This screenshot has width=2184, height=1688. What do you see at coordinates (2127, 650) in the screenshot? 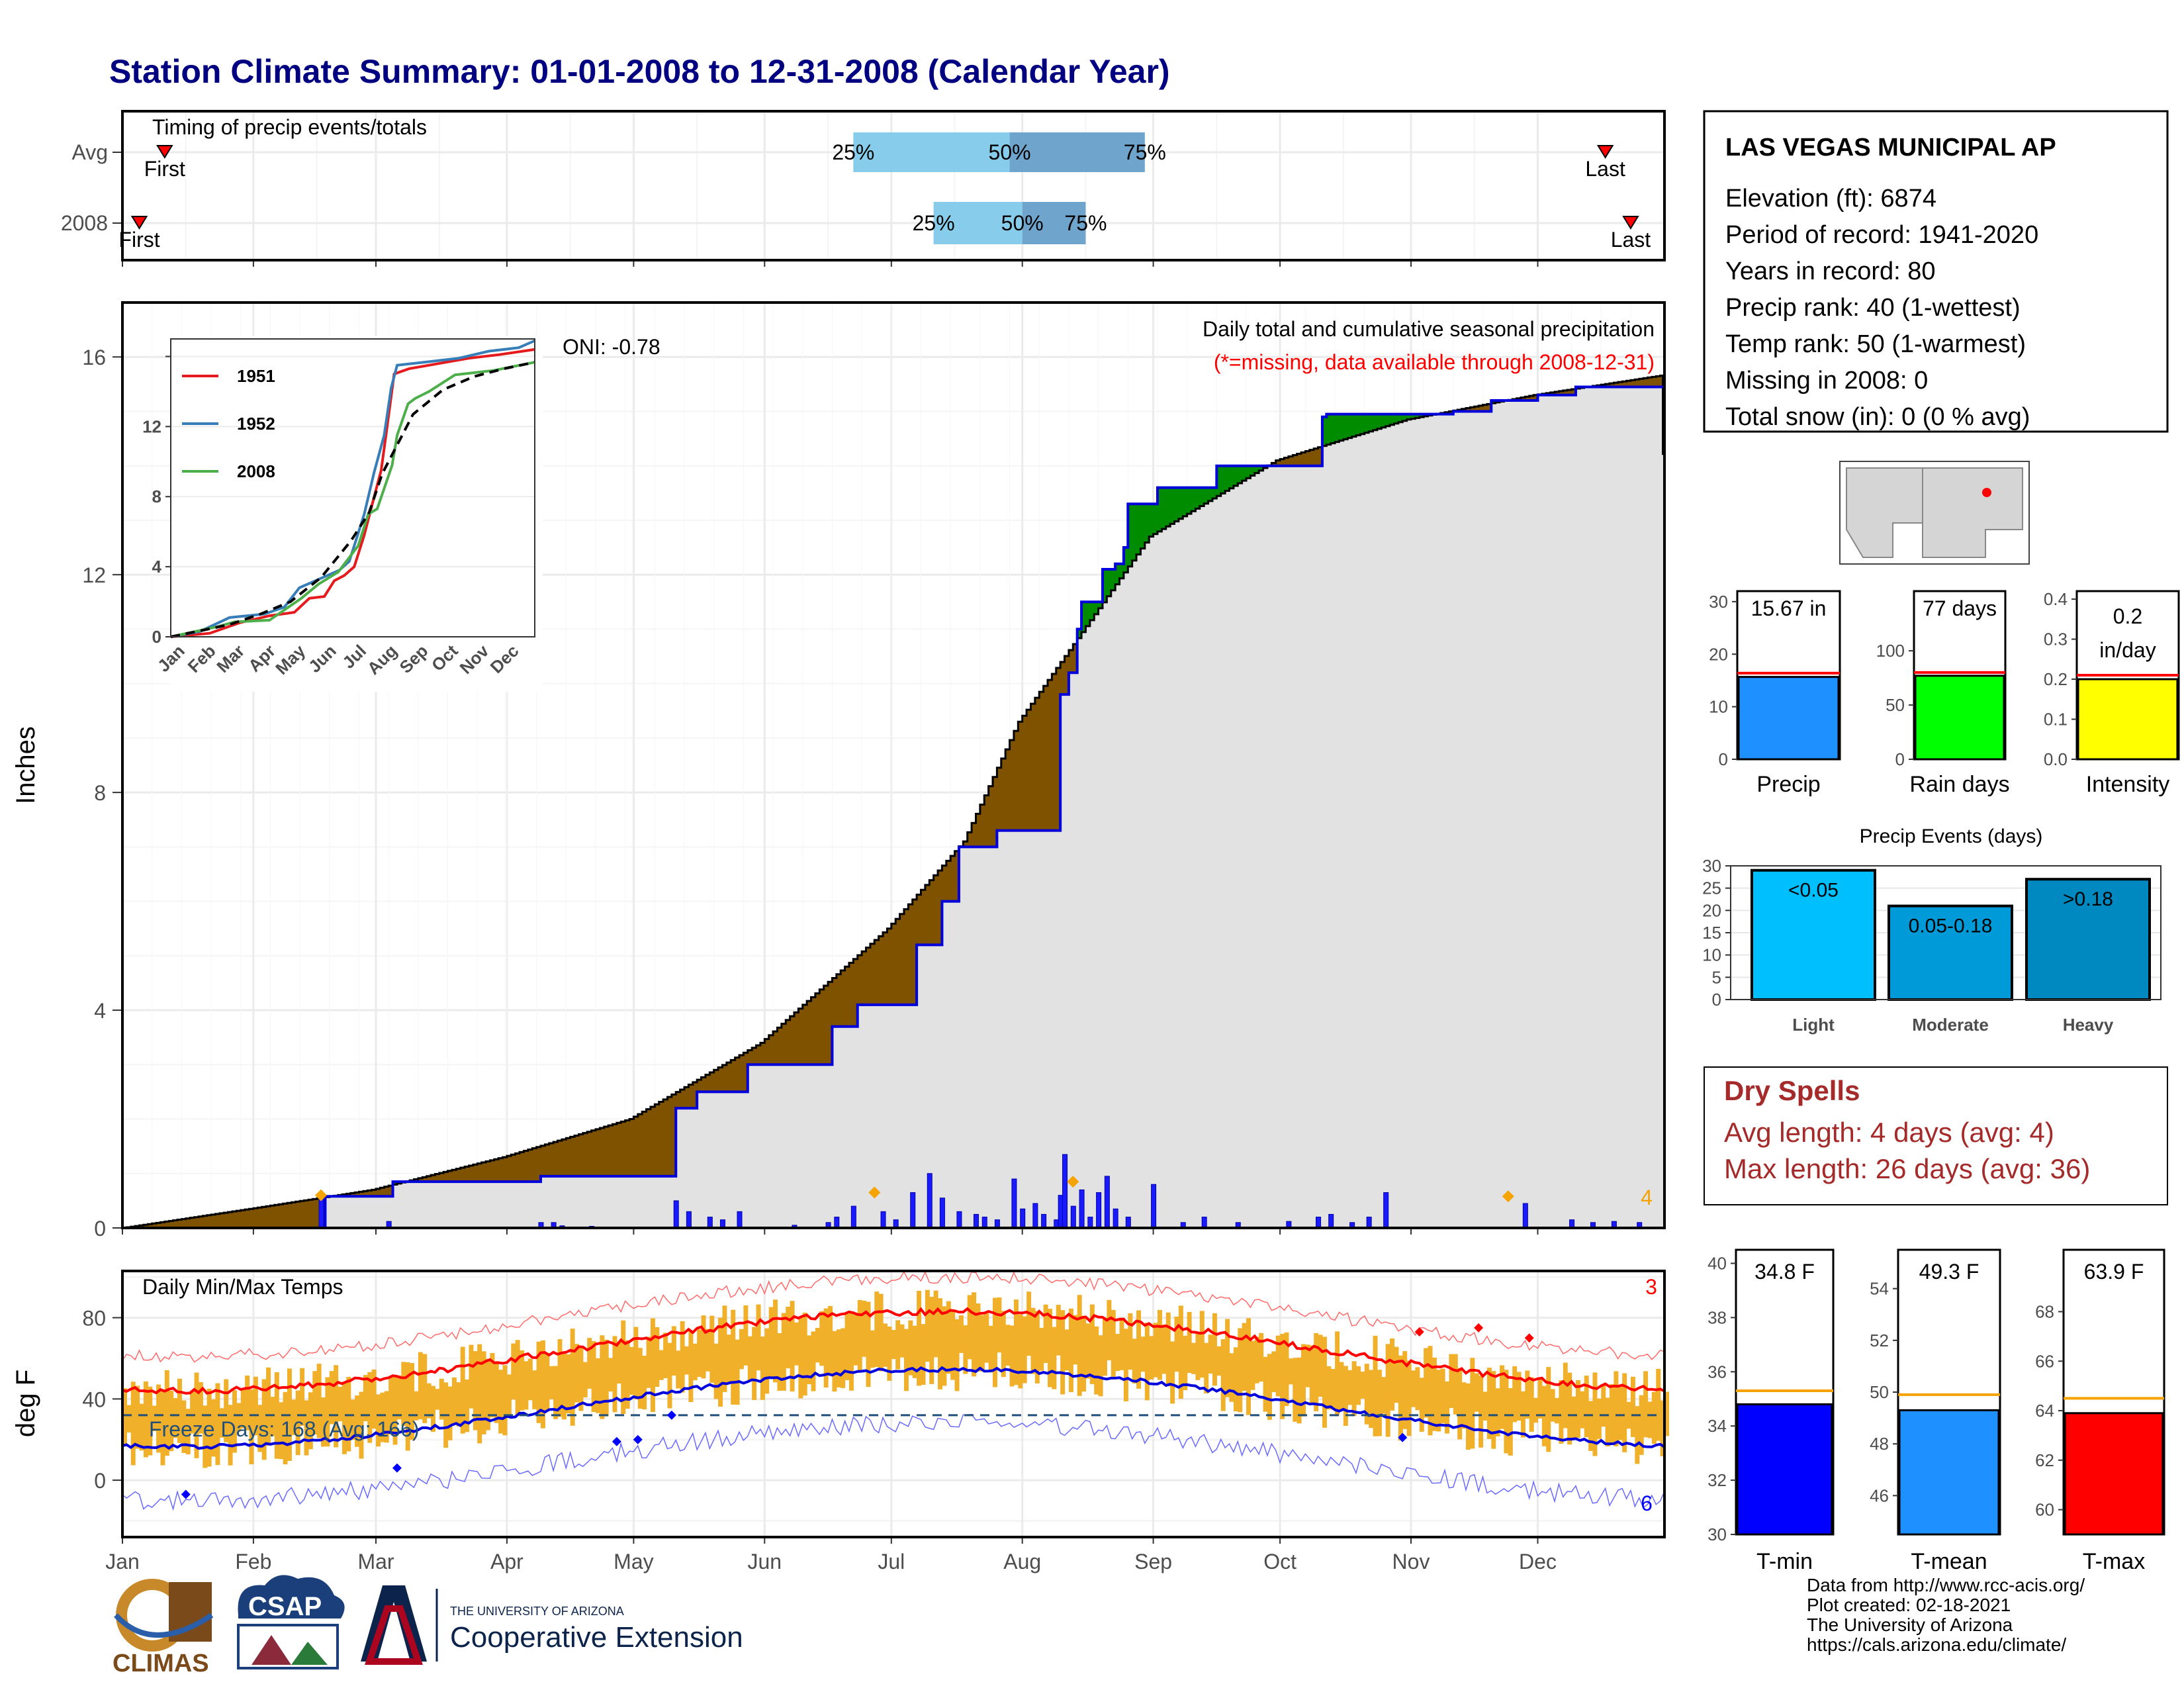
I see `total-value-label: in/day` at bounding box center [2127, 650].